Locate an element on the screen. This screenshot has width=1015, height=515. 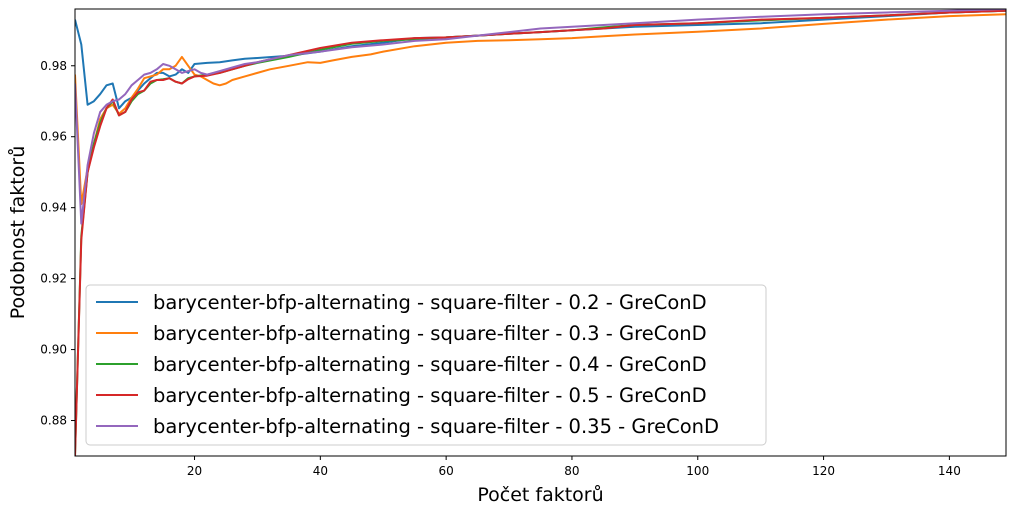
y-tick-label: 0.96 is located at coordinates (53, 137).